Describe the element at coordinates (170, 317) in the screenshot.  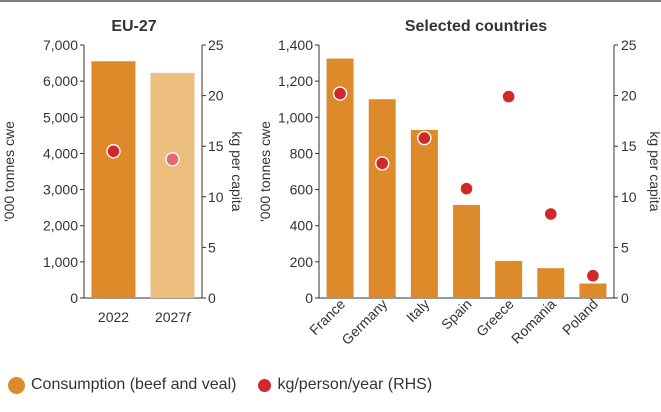
I see `x-tick-label-main: 2027` at that location.